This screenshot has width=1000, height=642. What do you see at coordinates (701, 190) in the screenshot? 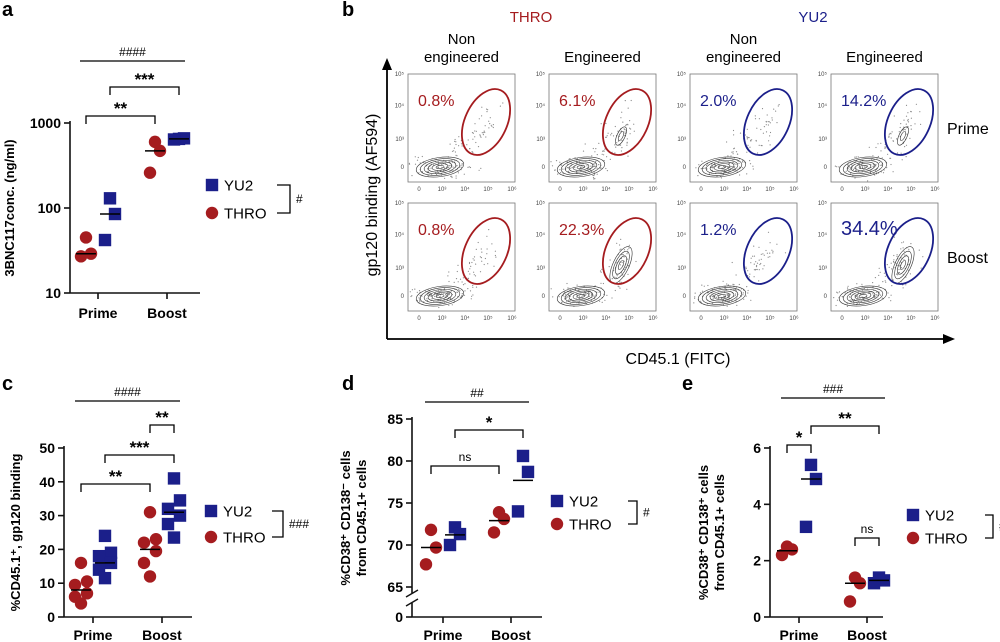
I see `flow-x-tick-label: 0` at bounding box center [701, 190].